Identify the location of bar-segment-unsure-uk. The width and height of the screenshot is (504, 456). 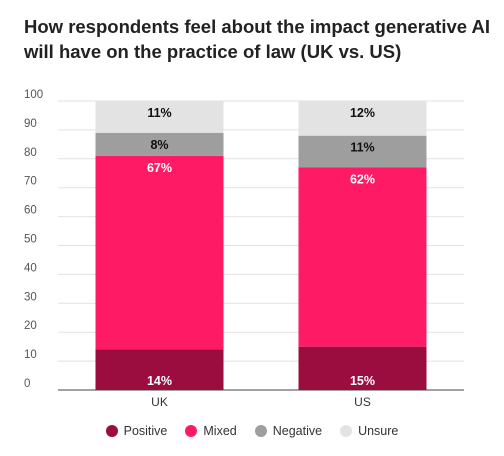
(159, 117).